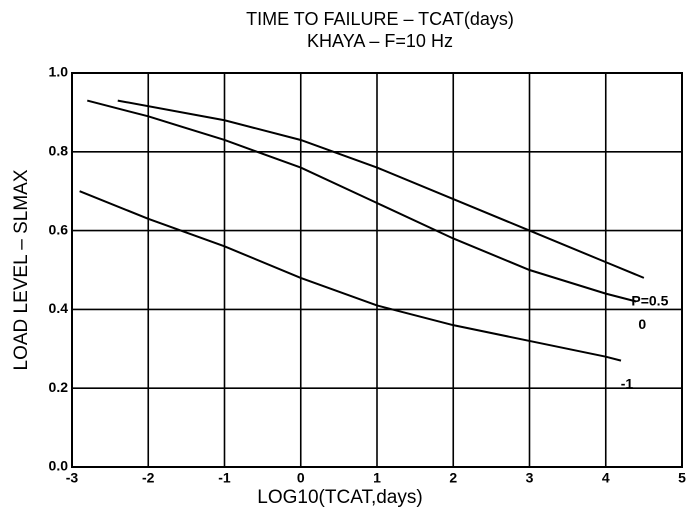 This screenshot has height=518, width=686. What do you see at coordinates (682, 478) in the screenshot?
I see `x-tick-label: 5` at bounding box center [682, 478].